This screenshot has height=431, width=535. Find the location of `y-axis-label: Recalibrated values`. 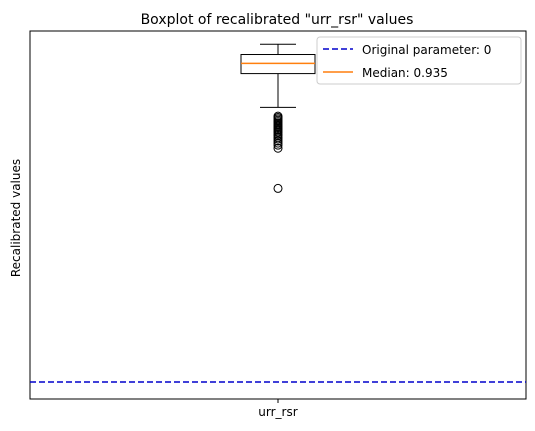

y-axis-label: Recalibrated values is located at coordinates (16, 218).